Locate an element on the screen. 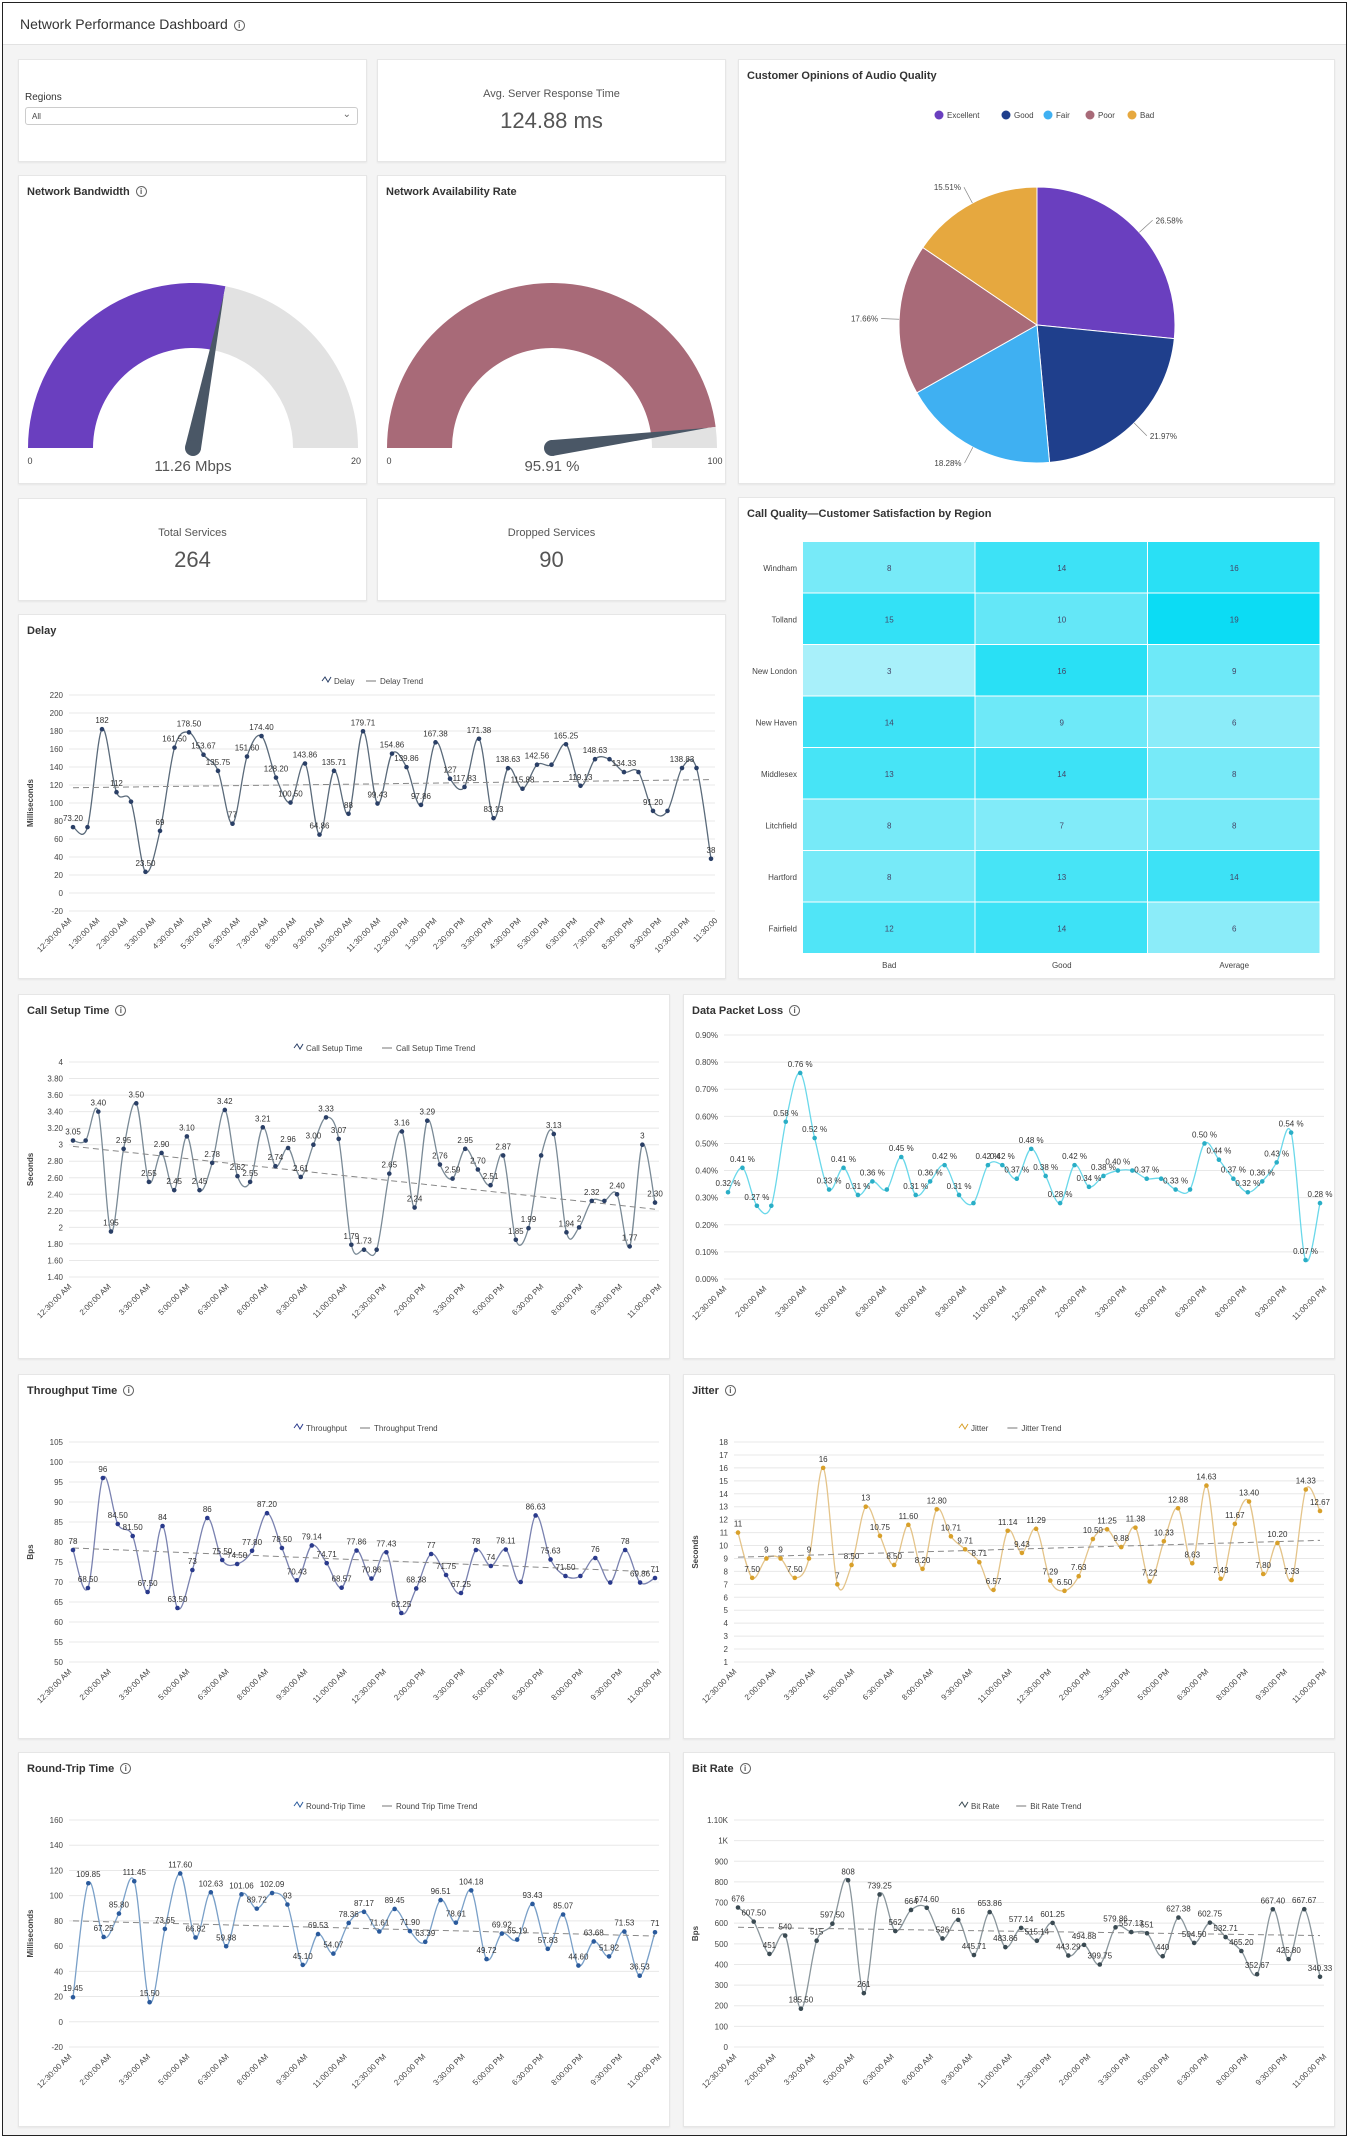  data-label: 102.09 is located at coordinates (272, 1884).